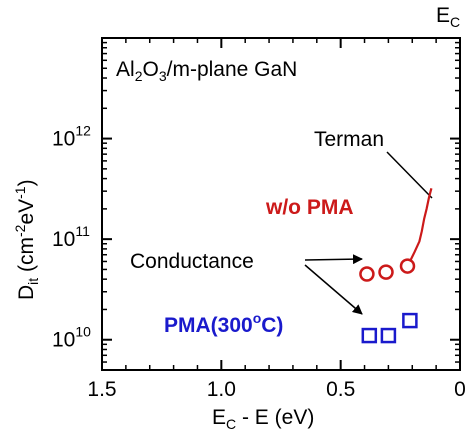 This screenshot has width=474, height=444. Describe the element at coordinates (420, 225) in the screenshot. I see `terman-curve` at that location.